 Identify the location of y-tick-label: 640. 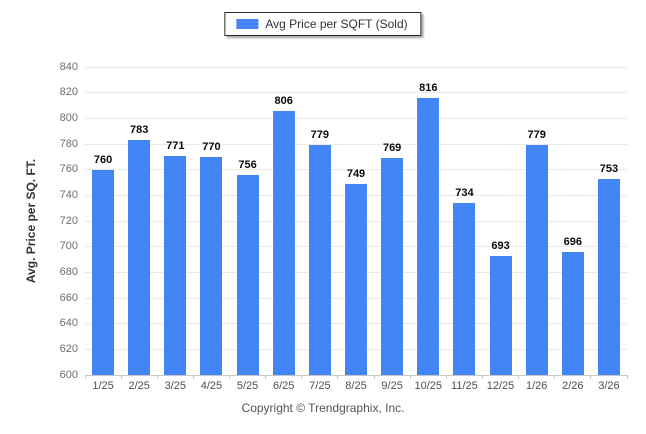
(68, 323).